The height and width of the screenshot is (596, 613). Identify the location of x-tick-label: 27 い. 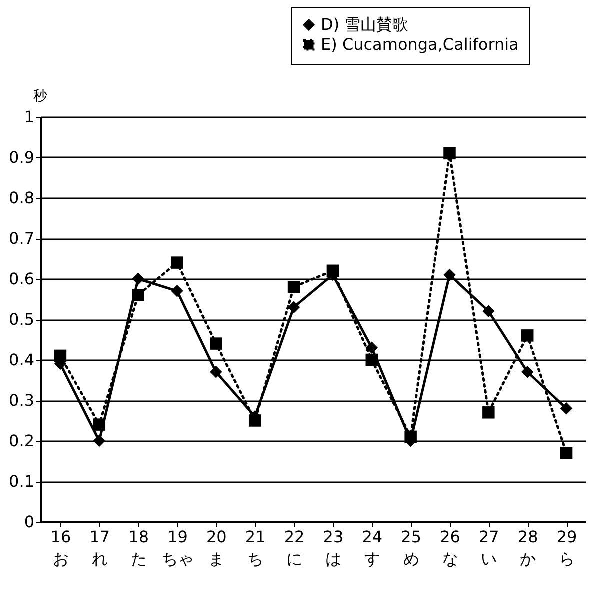
(489, 548).